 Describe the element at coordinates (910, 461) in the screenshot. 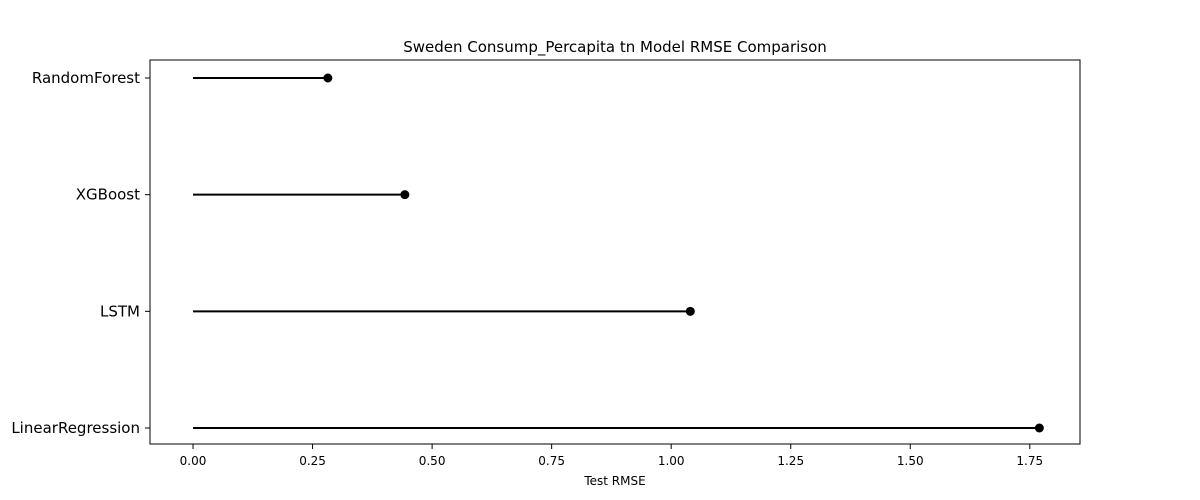

I see `x-tick-label: 1.50` at that location.